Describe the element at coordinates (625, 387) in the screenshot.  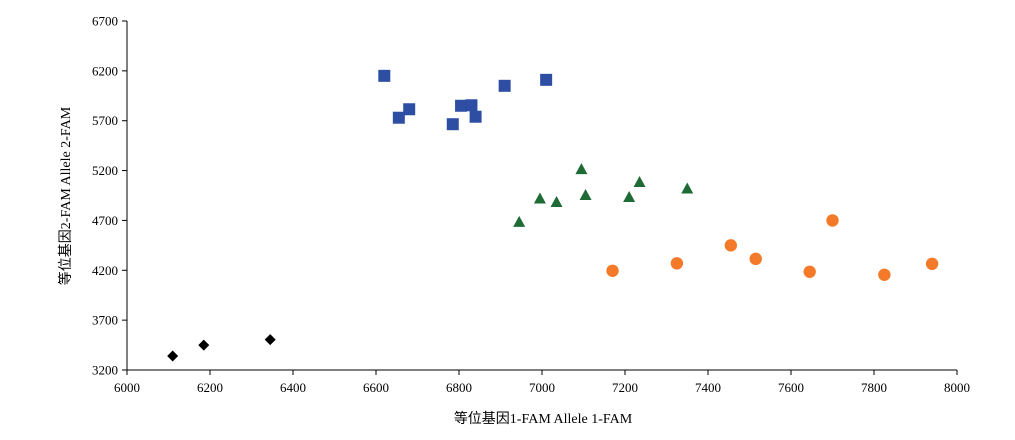
I see `x-tick-label: 7200` at that location.